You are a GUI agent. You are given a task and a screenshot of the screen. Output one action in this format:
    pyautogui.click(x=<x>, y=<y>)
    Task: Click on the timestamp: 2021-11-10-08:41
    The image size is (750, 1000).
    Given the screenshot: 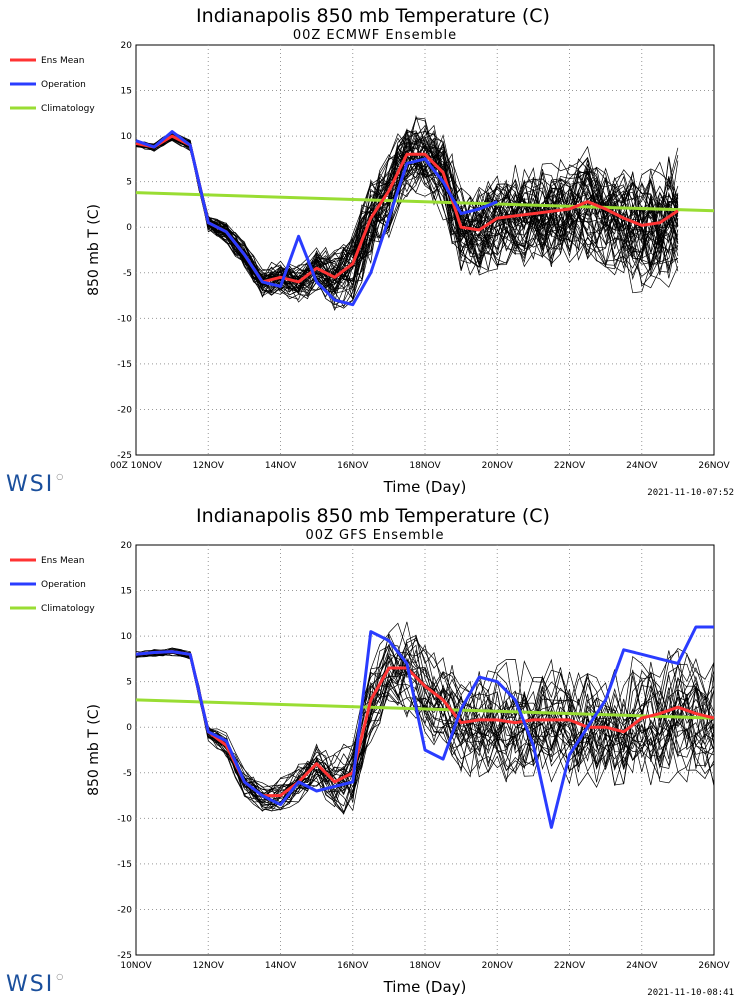 What is the action you would take?
    pyautogui.click(x=690, y=993)
    